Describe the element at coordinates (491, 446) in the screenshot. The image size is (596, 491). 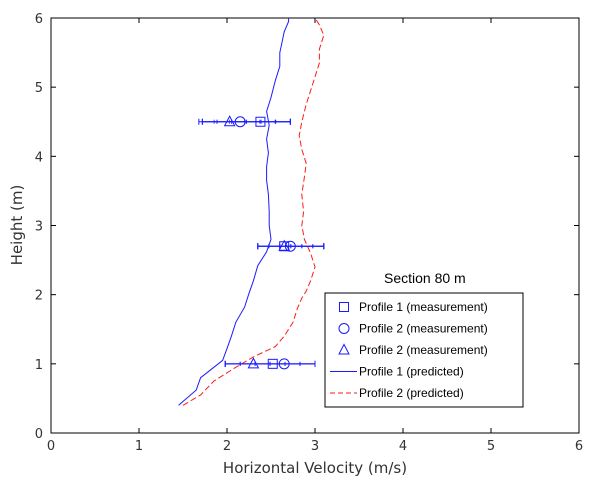
I see `x-tick-label: 5` at that location.